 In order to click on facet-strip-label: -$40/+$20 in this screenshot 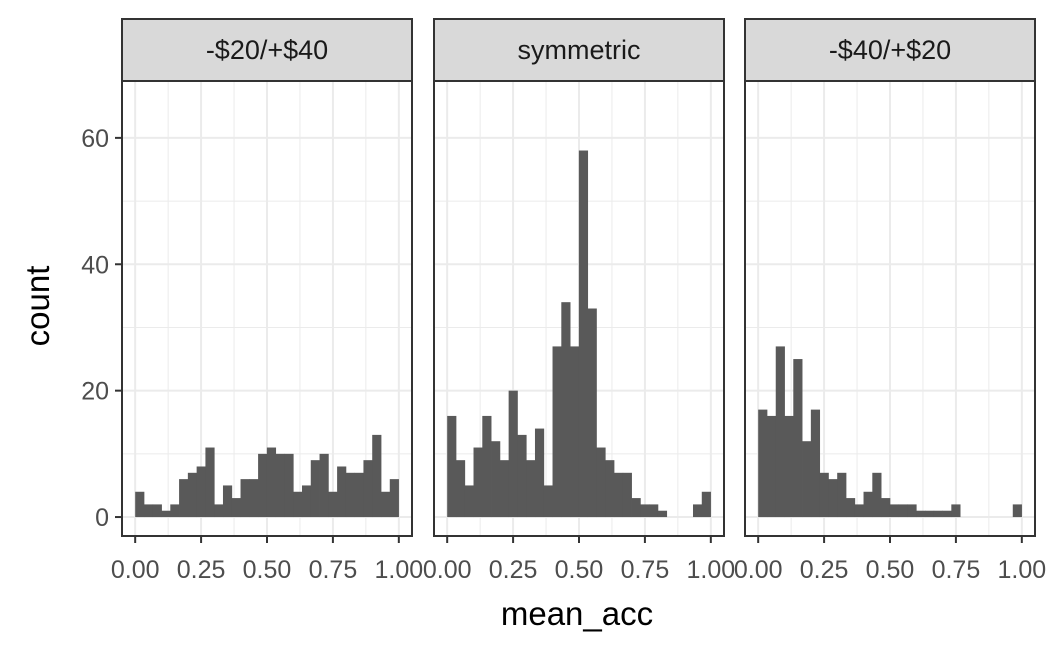, I will do `click(890, 50)`.